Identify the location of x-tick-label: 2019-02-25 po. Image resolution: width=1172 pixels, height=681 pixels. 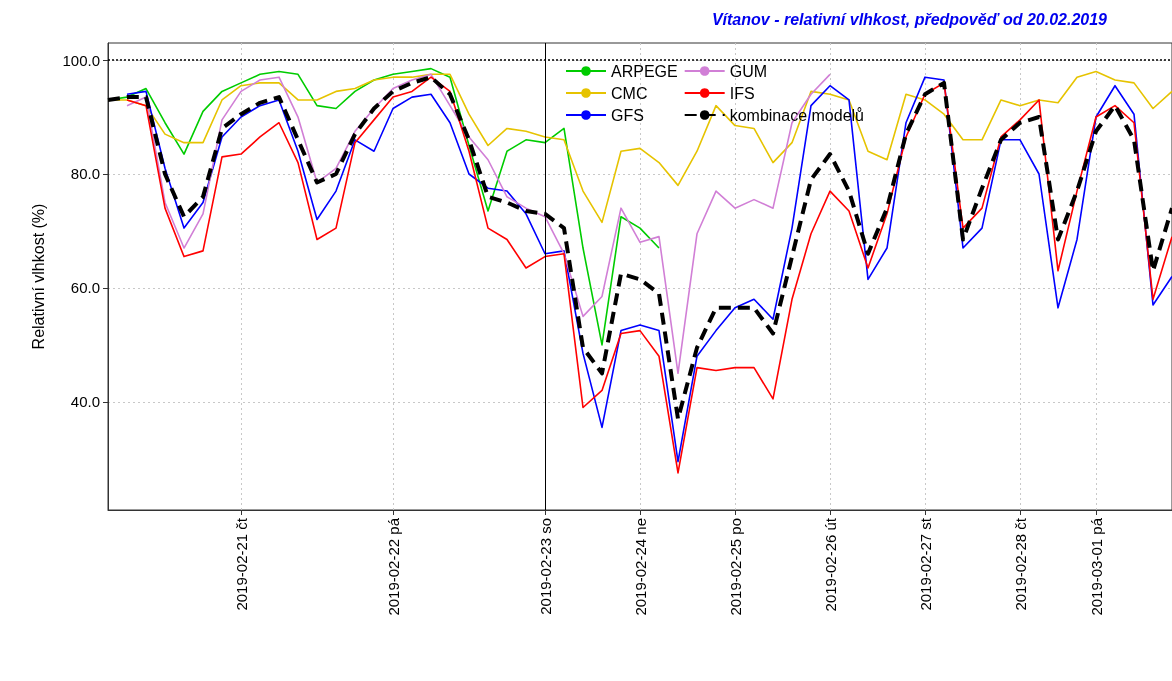
(735, 567).